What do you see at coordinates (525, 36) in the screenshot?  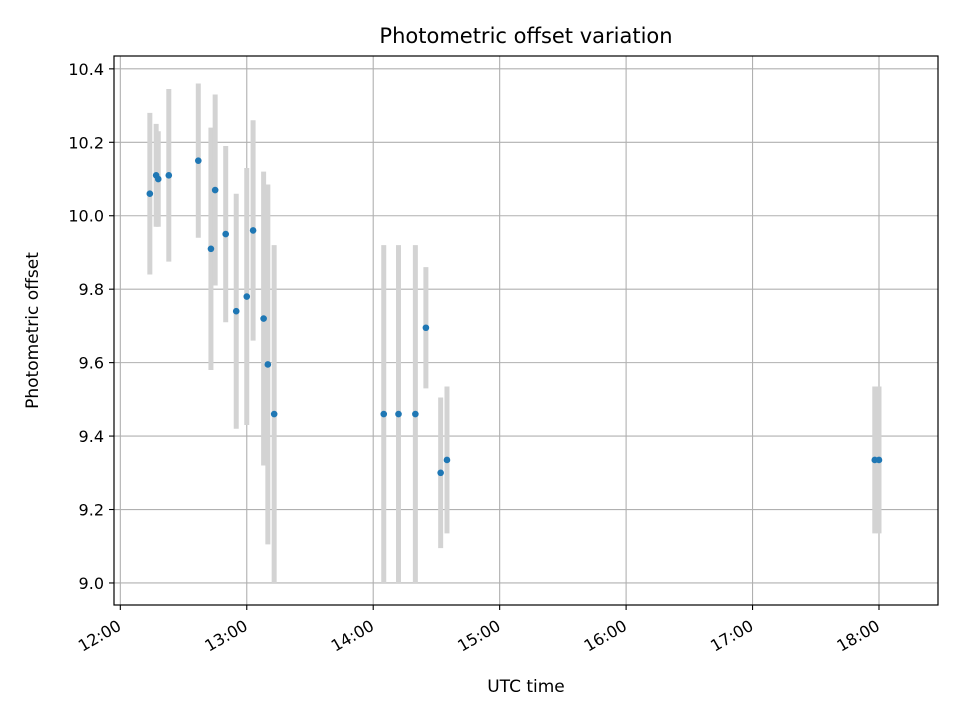 I see `chart-title: Photometric offset variation` at bounding box center [525, 36].